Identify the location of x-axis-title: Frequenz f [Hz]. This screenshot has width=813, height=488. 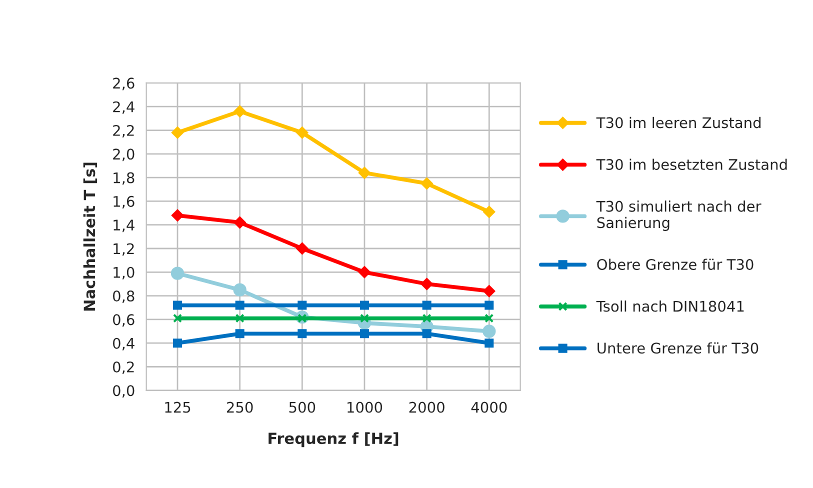
(333, 440).